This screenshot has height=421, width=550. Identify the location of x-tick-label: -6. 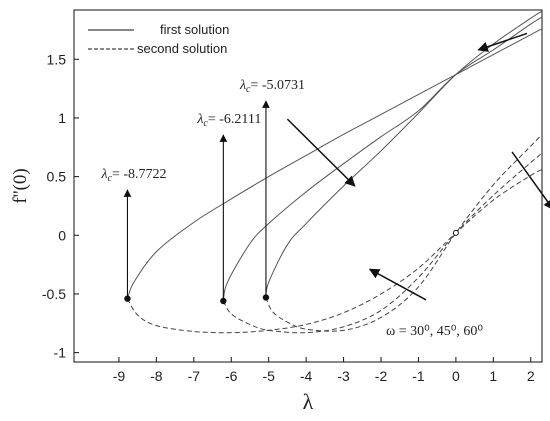
(231, 376).